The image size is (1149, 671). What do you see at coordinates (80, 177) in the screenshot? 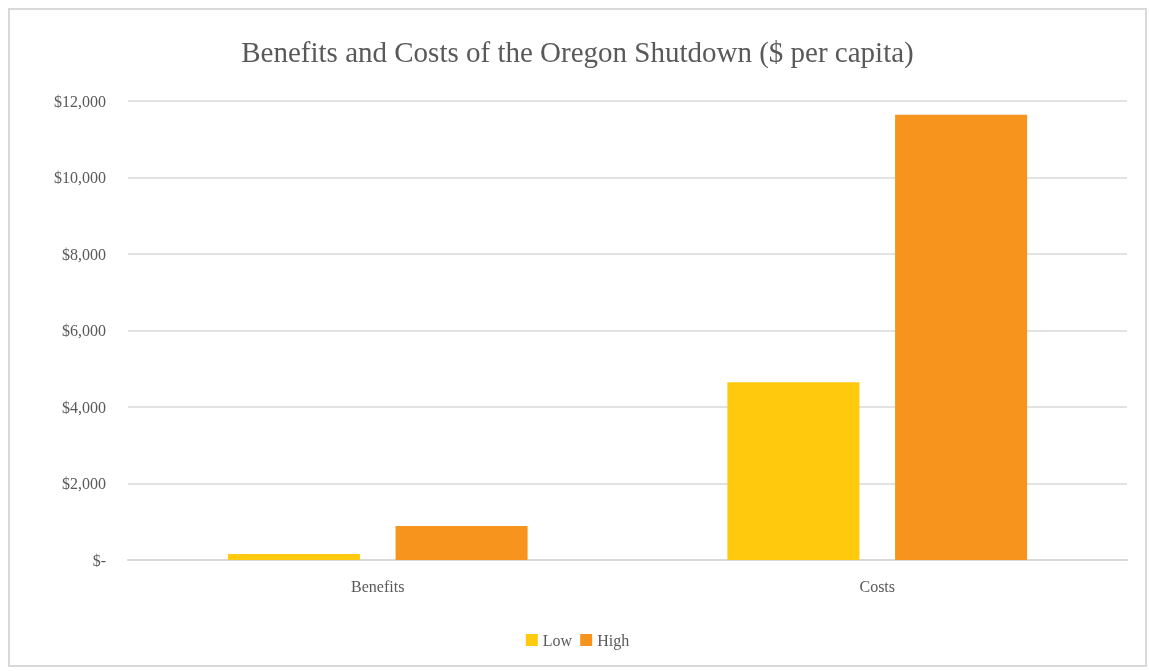
I see `y-tick-label: $10,000` at bounding box center [80, 177].